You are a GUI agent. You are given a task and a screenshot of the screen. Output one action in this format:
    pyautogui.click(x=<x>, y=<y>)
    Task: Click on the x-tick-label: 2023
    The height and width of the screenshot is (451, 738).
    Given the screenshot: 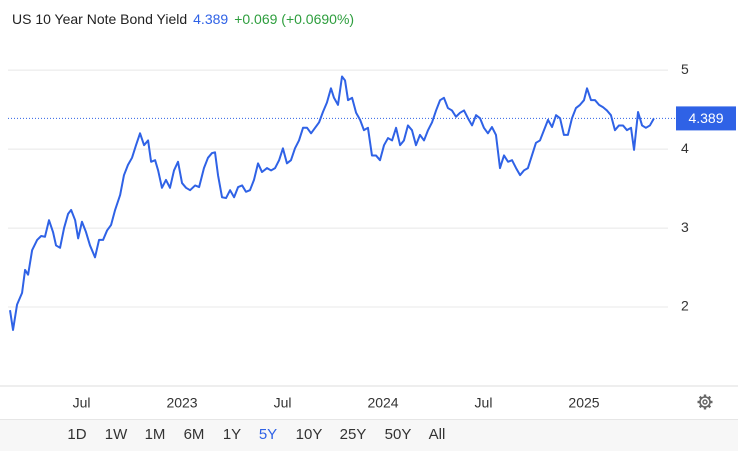 What is the action you would take?
    pyautogui.click(x=181, y=403)
    